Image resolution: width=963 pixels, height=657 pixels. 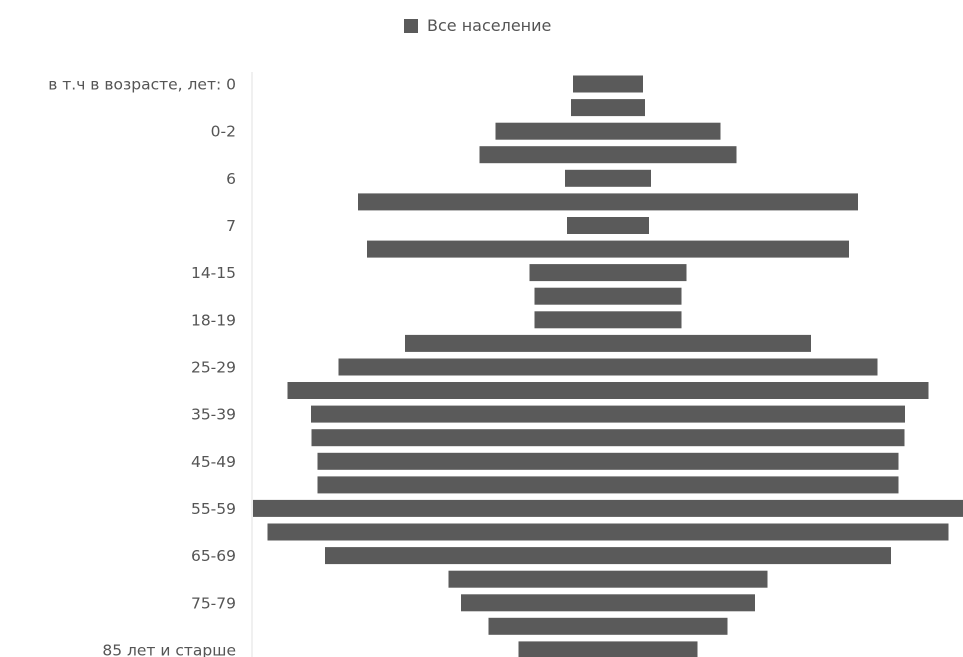 I want to click on category-label: 6, so click(x=231, y=179).